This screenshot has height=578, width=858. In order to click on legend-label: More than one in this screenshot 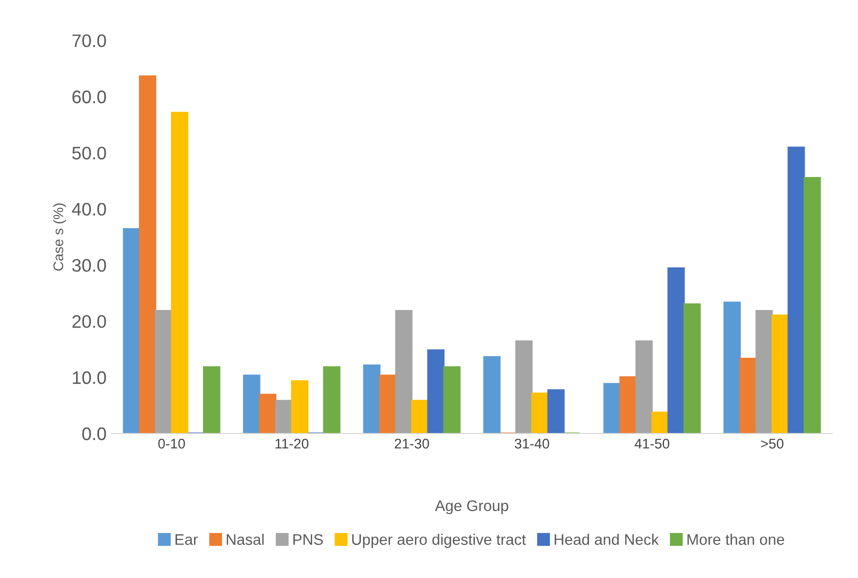, I will do `click(736, 539)`.